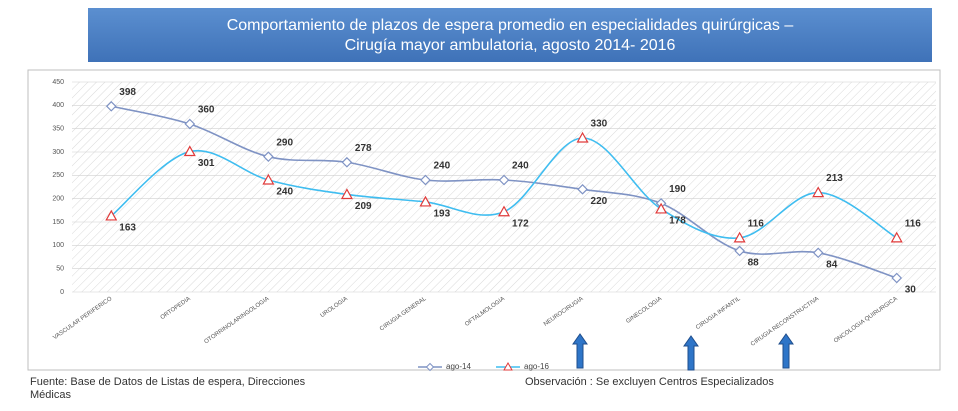 The image size is (958, 411). Describe the element at coordinates (58, 245) in the screenshot. I see `y-tick-label: 100` at that location.